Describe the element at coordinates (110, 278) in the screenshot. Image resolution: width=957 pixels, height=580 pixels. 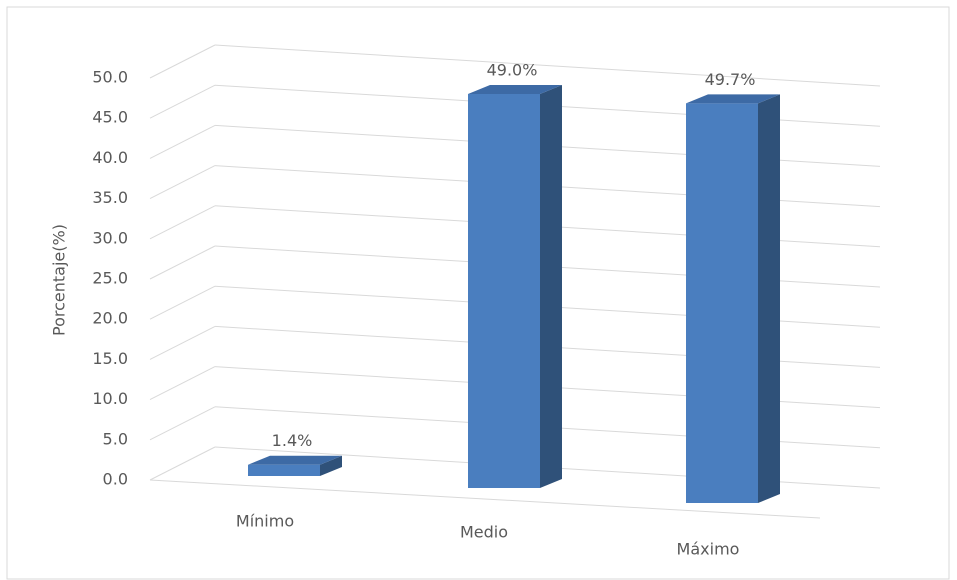
I see `y-tick-label: 25.0` at that location.